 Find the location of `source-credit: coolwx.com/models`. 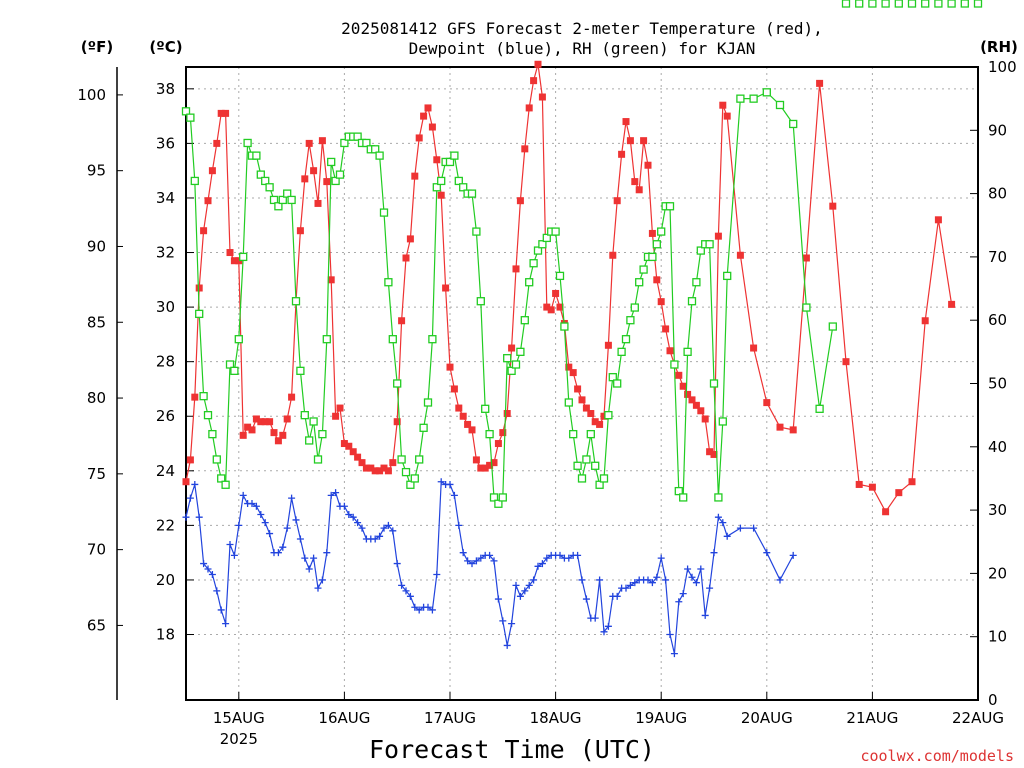

source-credit: coolwx.com/models is located at coordinates (937, 756).